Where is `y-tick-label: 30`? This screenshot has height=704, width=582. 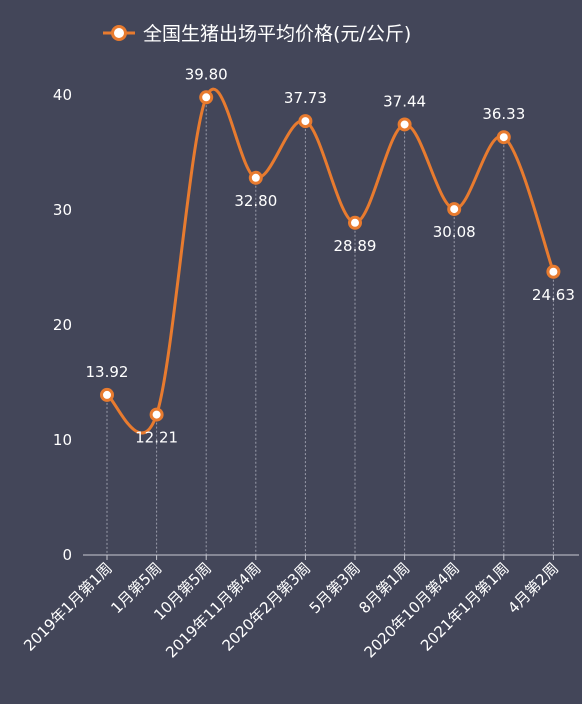 y-tick-label: 30 is located at coordinates (62, 210).